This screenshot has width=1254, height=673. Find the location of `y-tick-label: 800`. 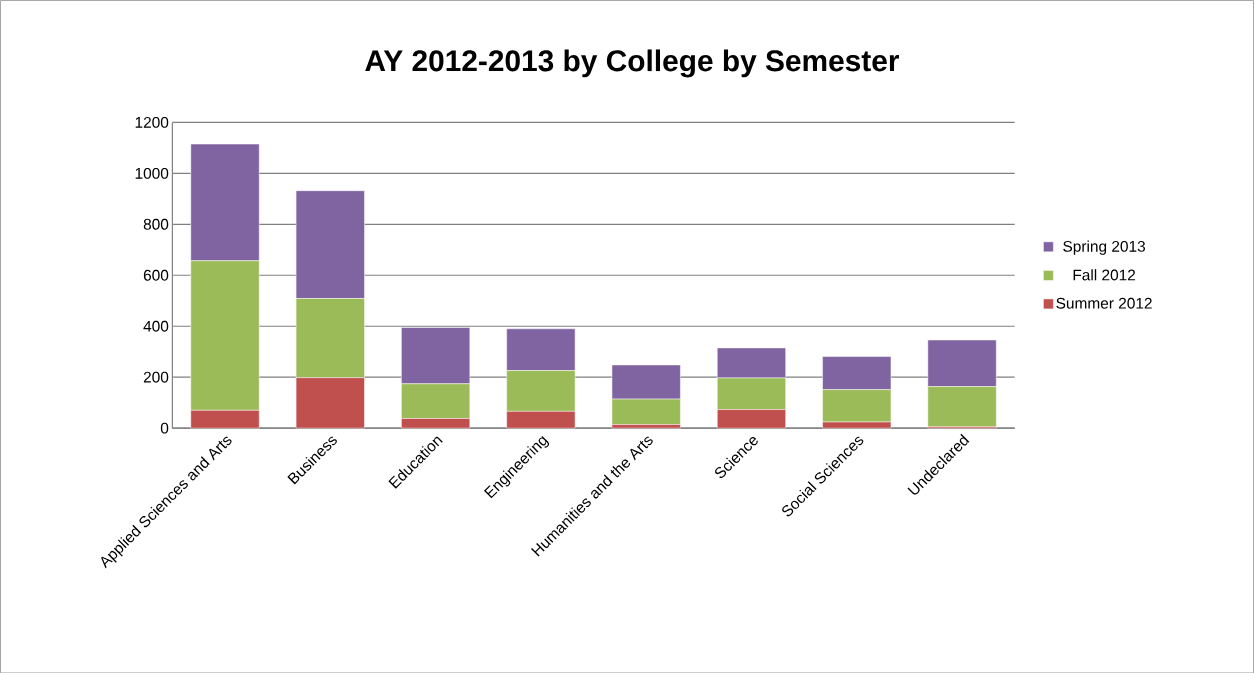

y-tick-label: 800 is located at coordinates (156, 224).